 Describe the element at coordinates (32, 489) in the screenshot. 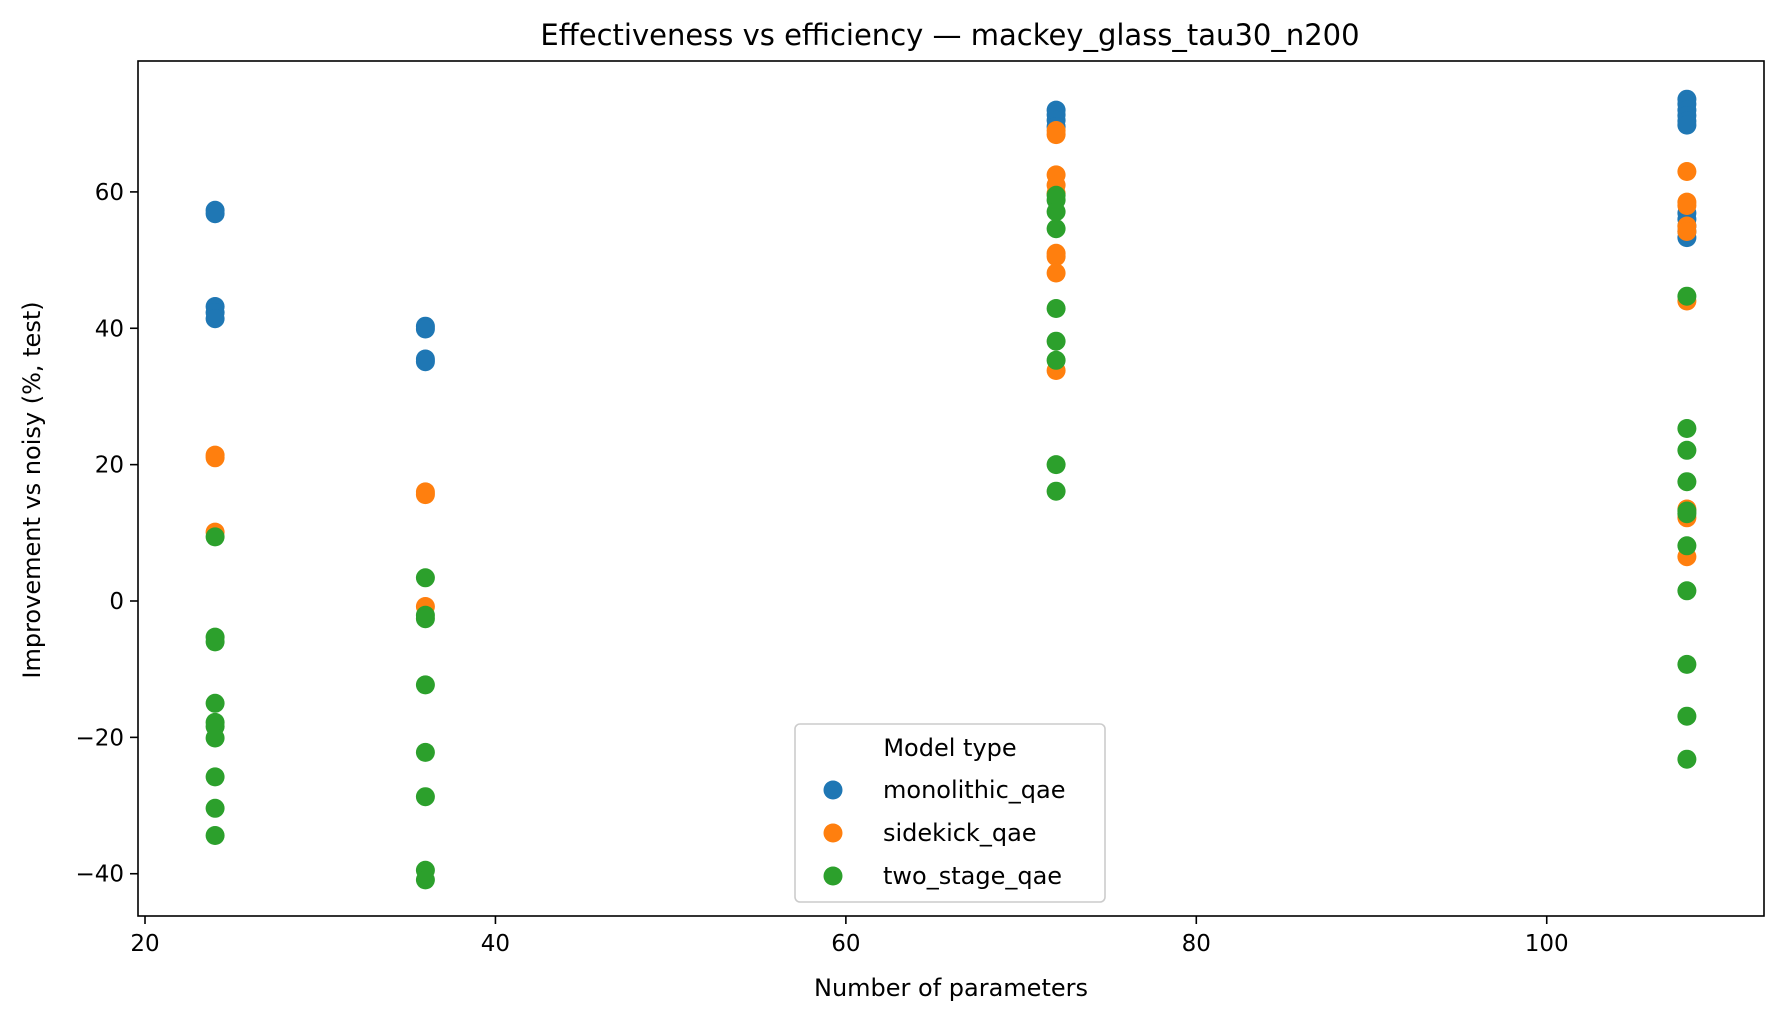

I see `y-axis-label: Improvement vs noisy (%, test)` at that location.